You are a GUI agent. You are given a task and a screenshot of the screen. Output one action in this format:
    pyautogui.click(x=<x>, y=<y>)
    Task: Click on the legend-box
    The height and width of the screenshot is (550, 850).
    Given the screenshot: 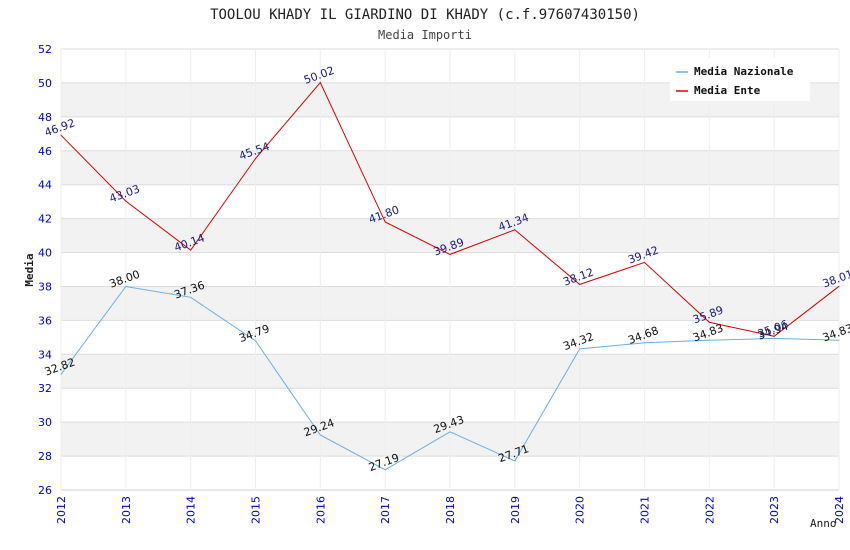 What is the action you would take?
    pyautogui.click(x=740, y=79)
    